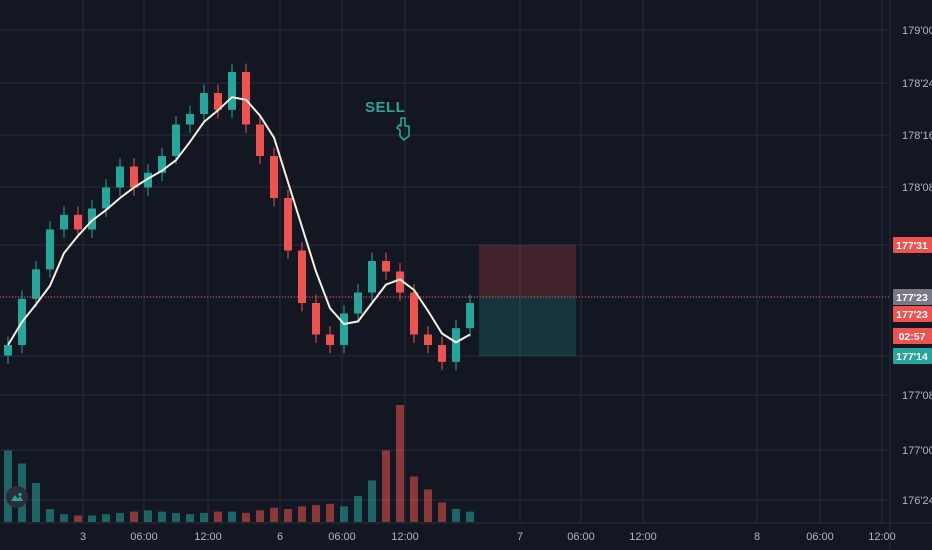  Describe the element at coordinates (387, 120) in the screenshot. I see `sell-annotation: SELL` at that location.